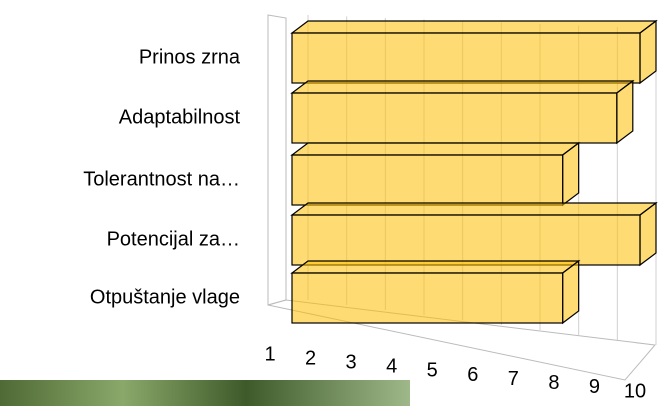  Describe the element at coordinates (269, 354) in the screenshot. I see `x-tick-label: 1` at that location.